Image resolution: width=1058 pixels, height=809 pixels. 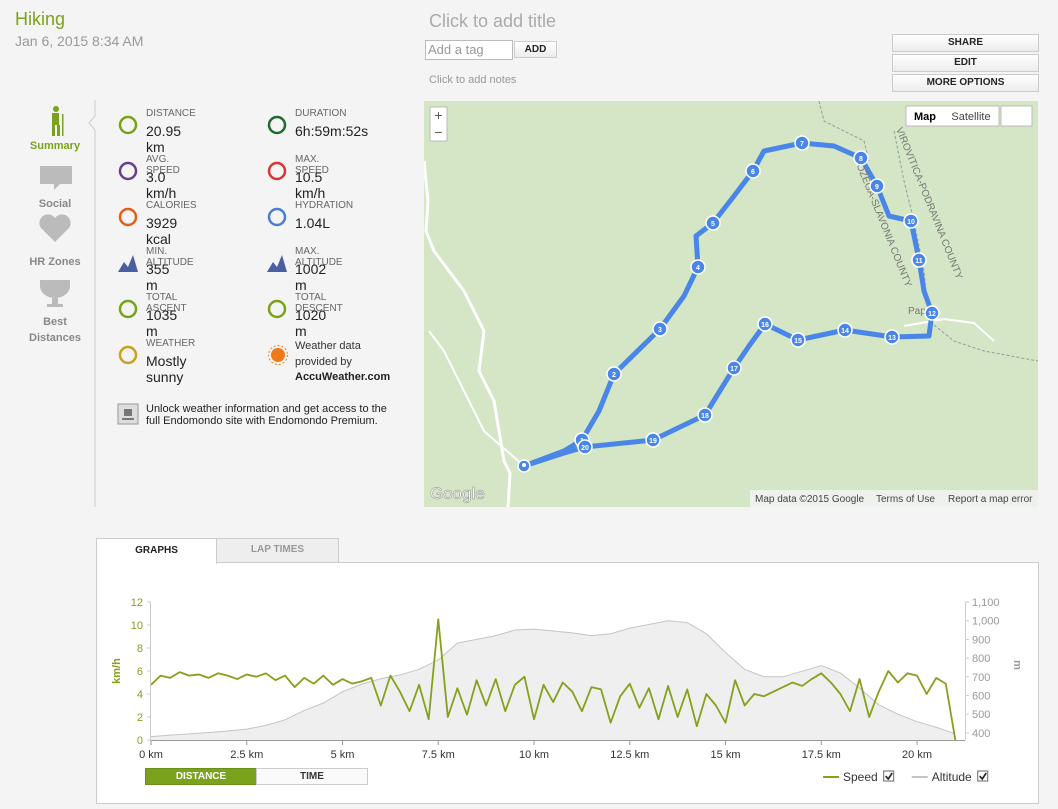 What do you see at coordinates (319, 257) in the screenshot?
I see `stat-label: MAX. ALTITUDE` at bounding box center [319, 257].